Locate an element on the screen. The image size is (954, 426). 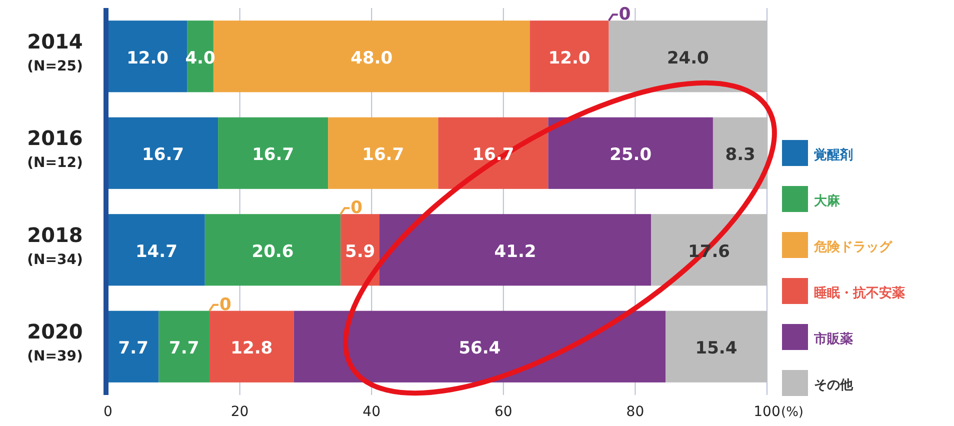
data-label: 48.0 is located at coordinates (371, 58).